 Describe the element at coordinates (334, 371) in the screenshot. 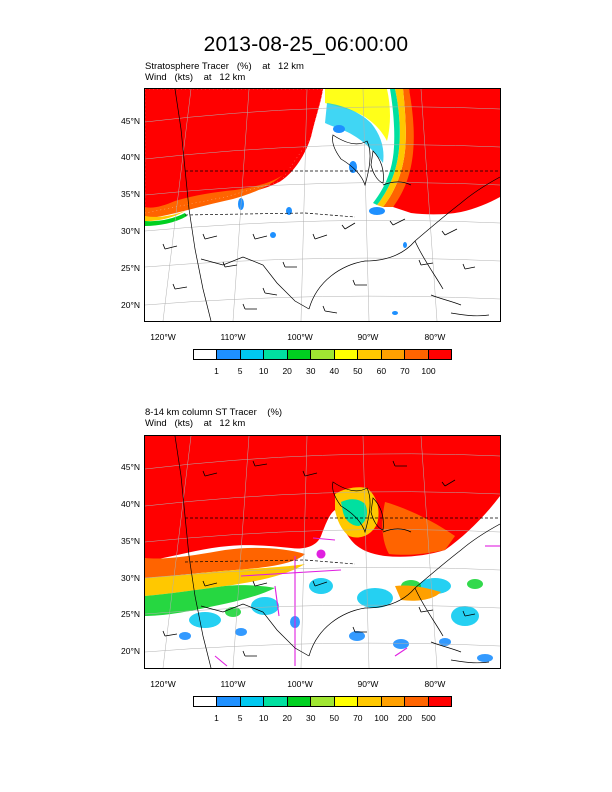

I see `colorbar-label: 40` at that location.